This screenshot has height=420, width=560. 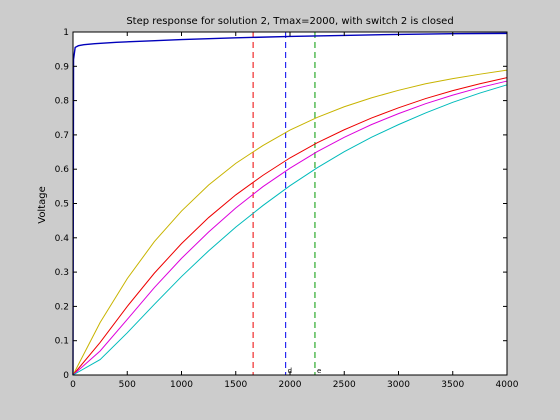 What do you see at coordinates (62, 170) in the screenshot?
I see `y-tick-label: 0.6` at bounding box center [62, 170].